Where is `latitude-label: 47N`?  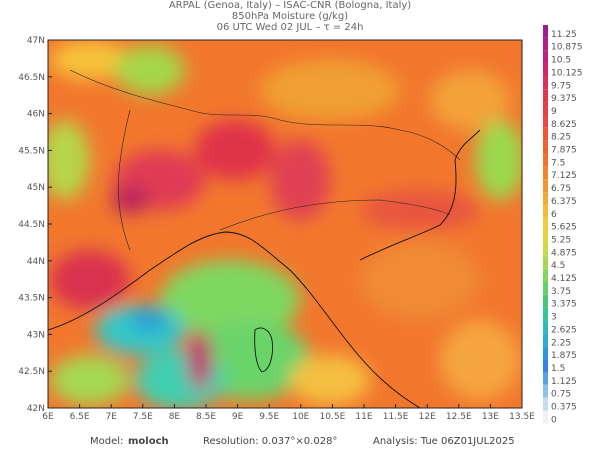 latitude-label: 47N is located at coordinates (36, 41).